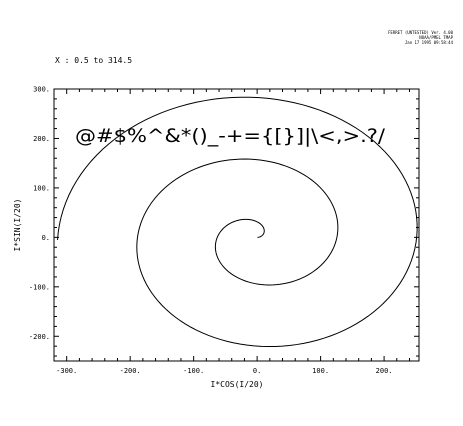  I want to click on symbol-annotation: @#$%^&*()_-+={[}]|\<,>.?/, so click(230, 136).